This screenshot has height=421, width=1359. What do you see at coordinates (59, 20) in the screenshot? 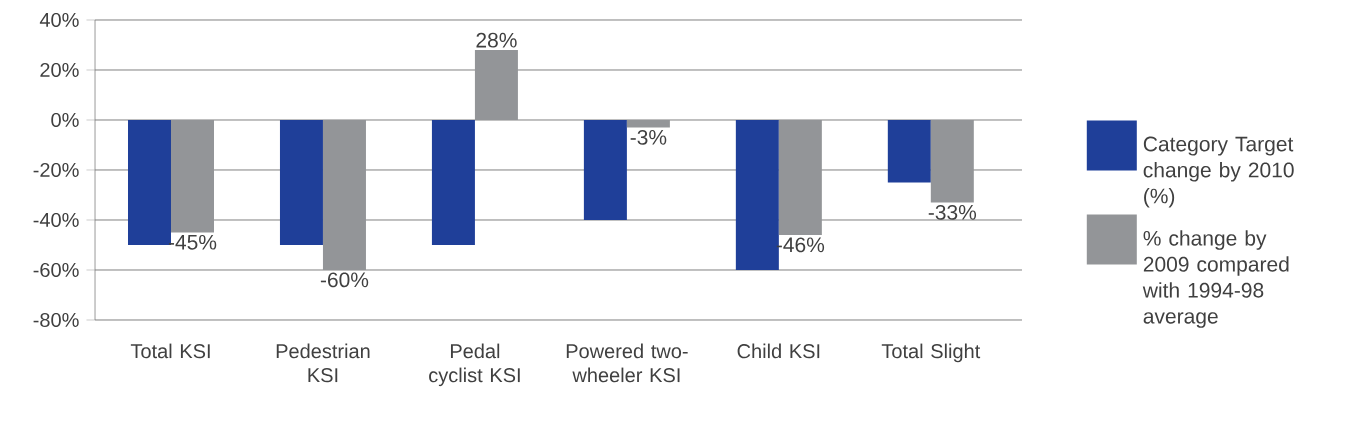
I see `y-tick-label: 40%` at bounding box center [59, 20].